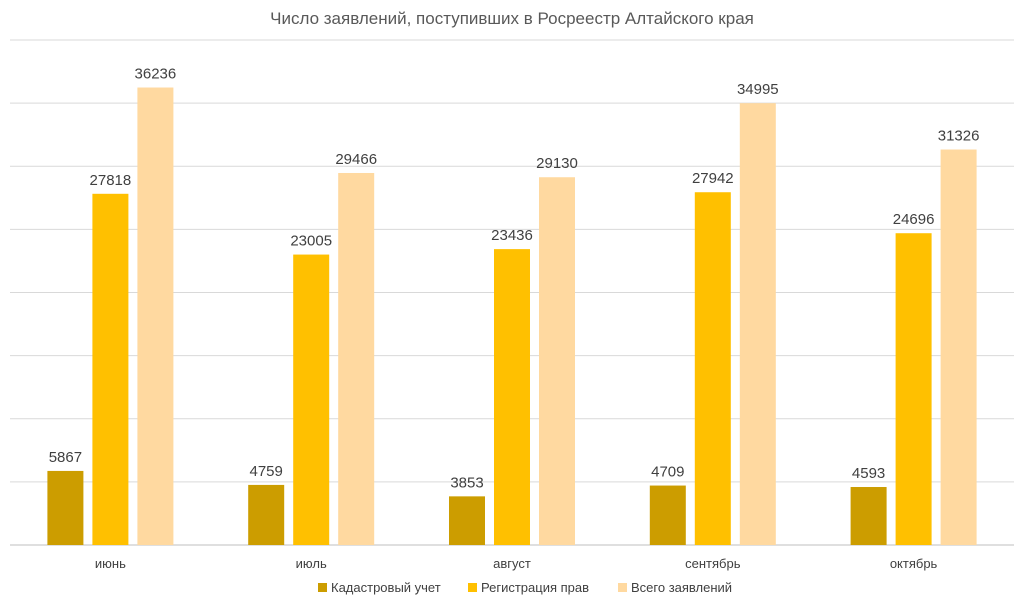 The image size is (1024, 610). Describe the element at coordinates (667, 472) in the screenshot. I see `data-label: 4709` at that location.